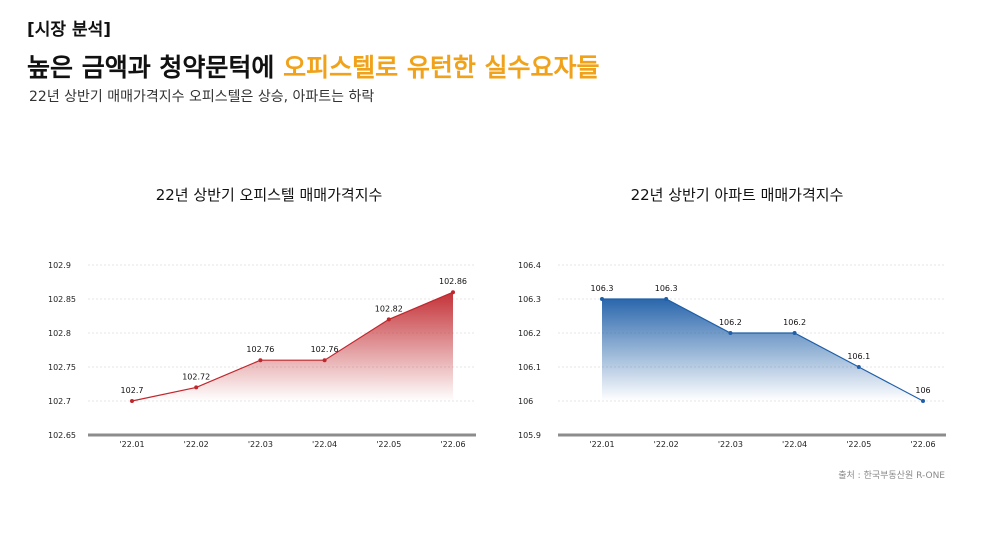  I want to click on officetel-data-label: 102.72, so click(196, 376).